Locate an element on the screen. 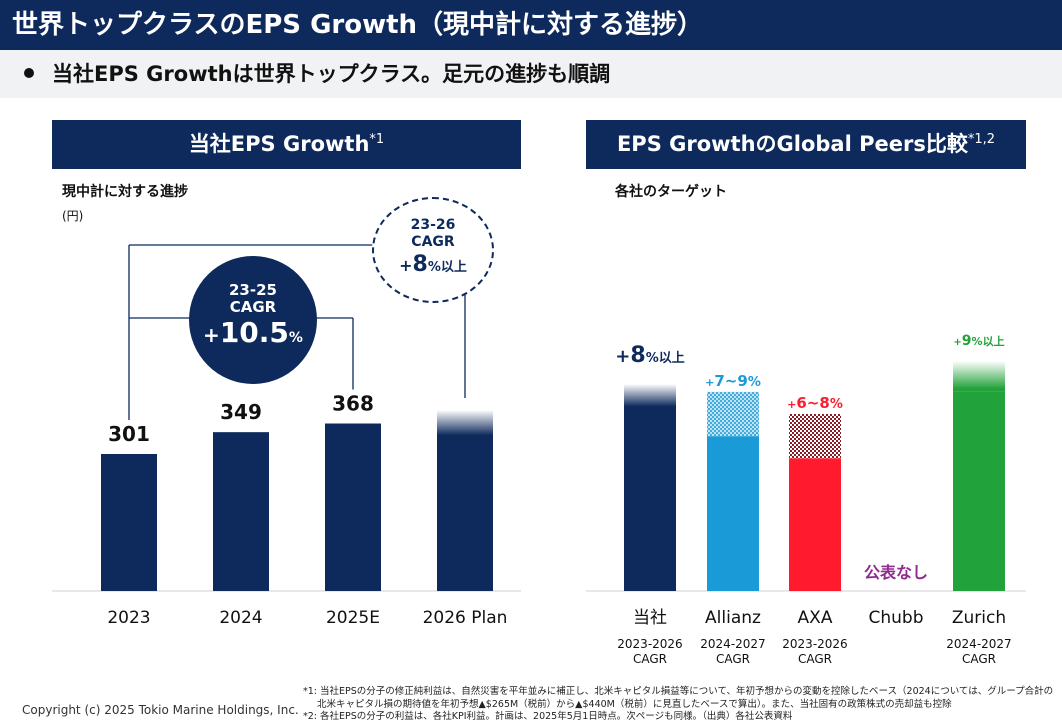 This screenshot has width=1062, height=726. x-label-2023: 2023 is located at coordinates (128, 618).